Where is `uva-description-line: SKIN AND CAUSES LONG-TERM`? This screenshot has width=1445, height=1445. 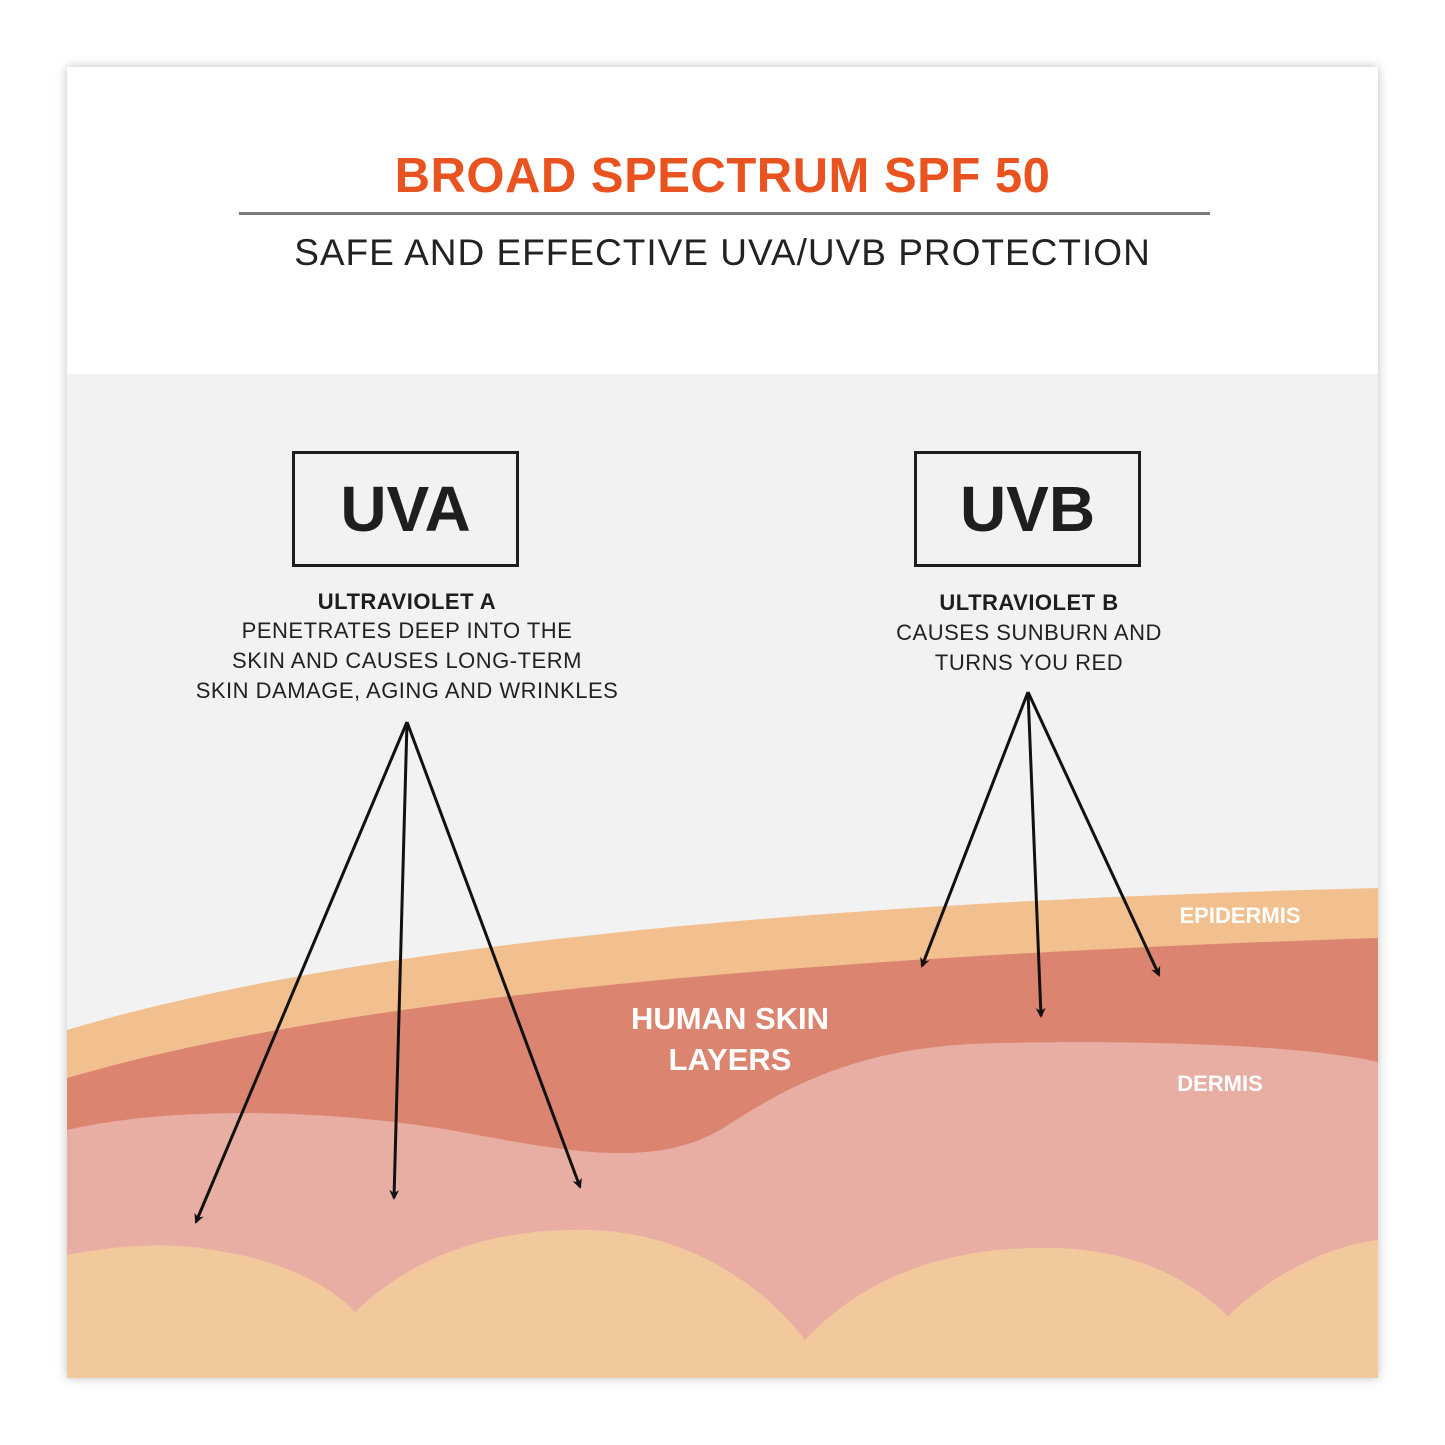 uva-description-line: SKIN AND CAUSES LONG-TERM is located at coordinates (407, 660).